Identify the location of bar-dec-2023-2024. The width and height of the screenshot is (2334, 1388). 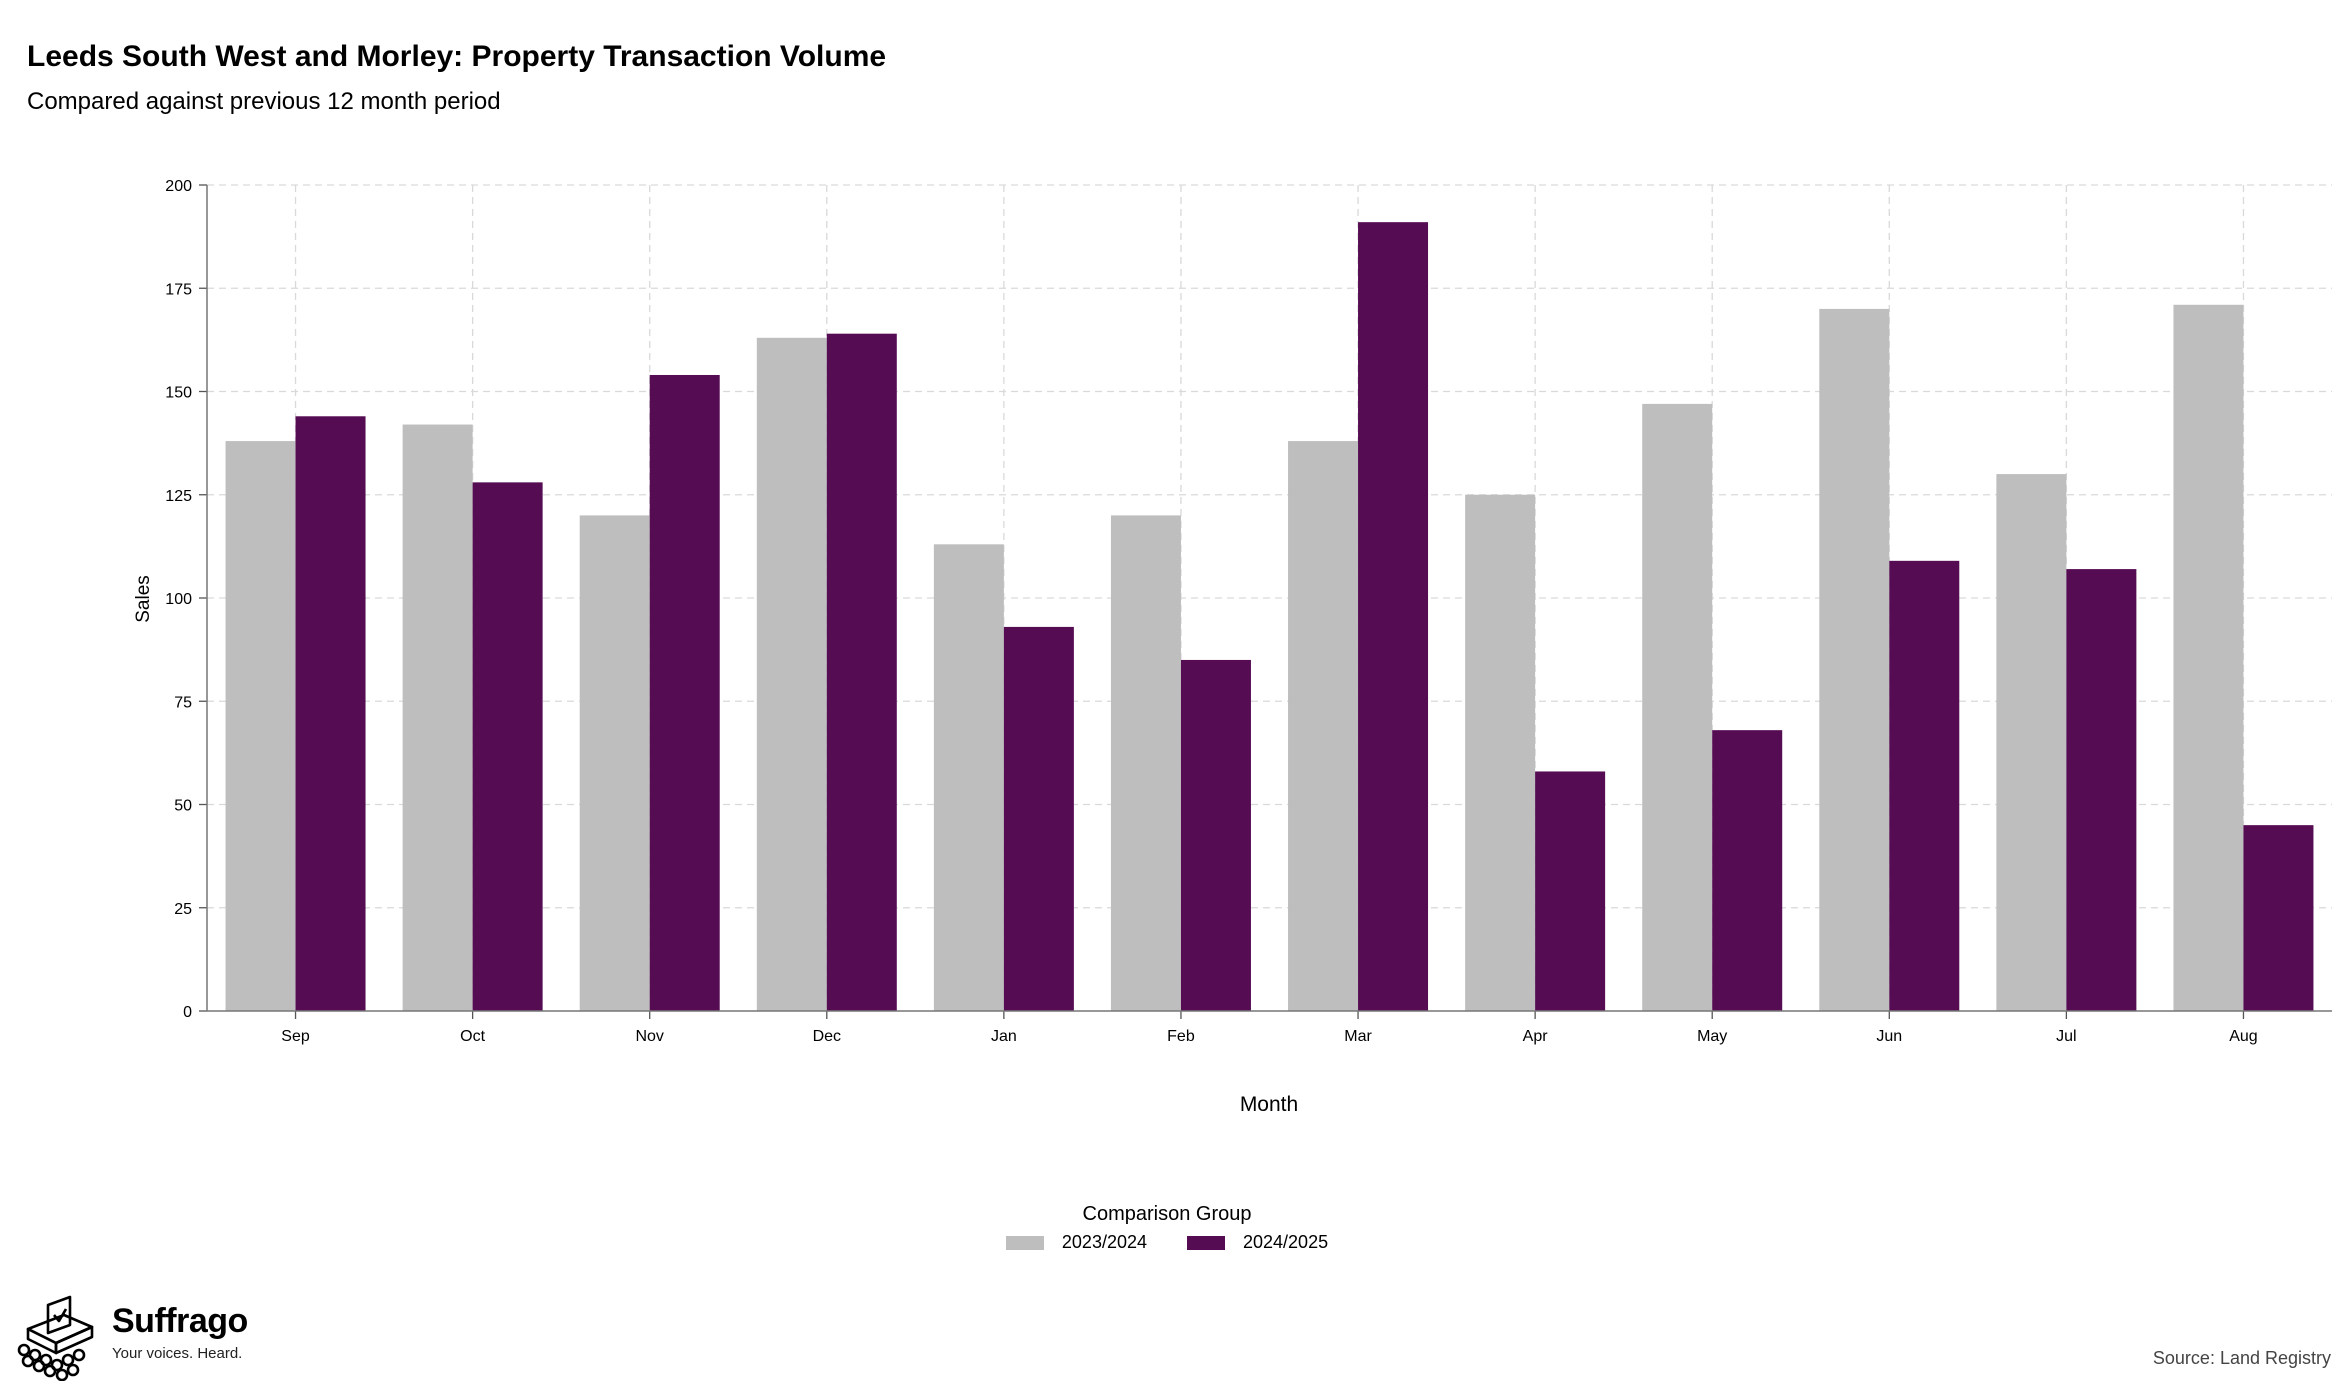
(791, 674).